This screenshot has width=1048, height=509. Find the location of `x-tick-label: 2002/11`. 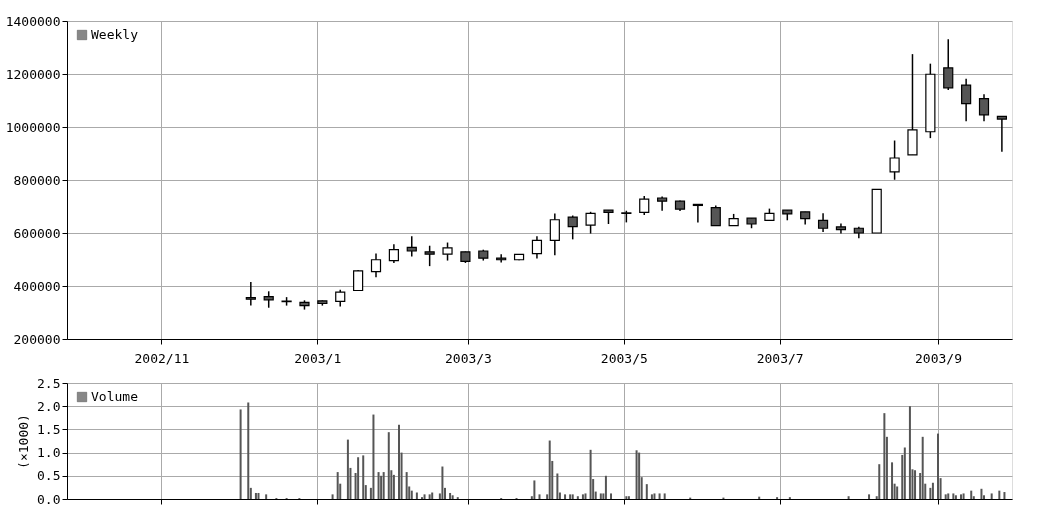

x-tick-label: 2002/11 is located at coordinates (162, 358).